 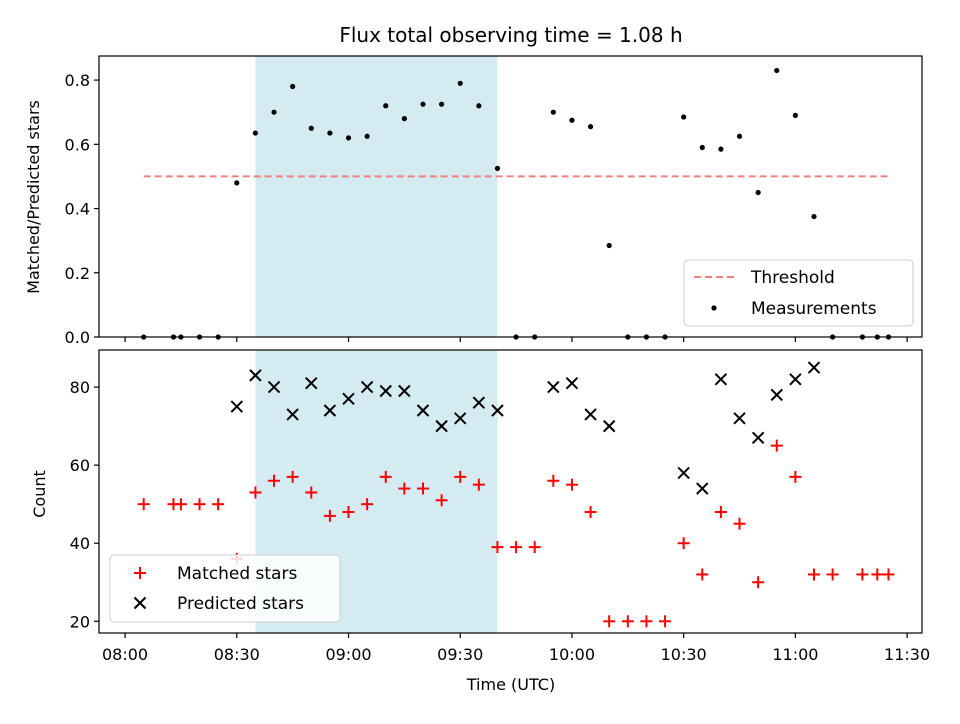 I want to click on x-tick-label: 10:30, so click(x=684, y=654).